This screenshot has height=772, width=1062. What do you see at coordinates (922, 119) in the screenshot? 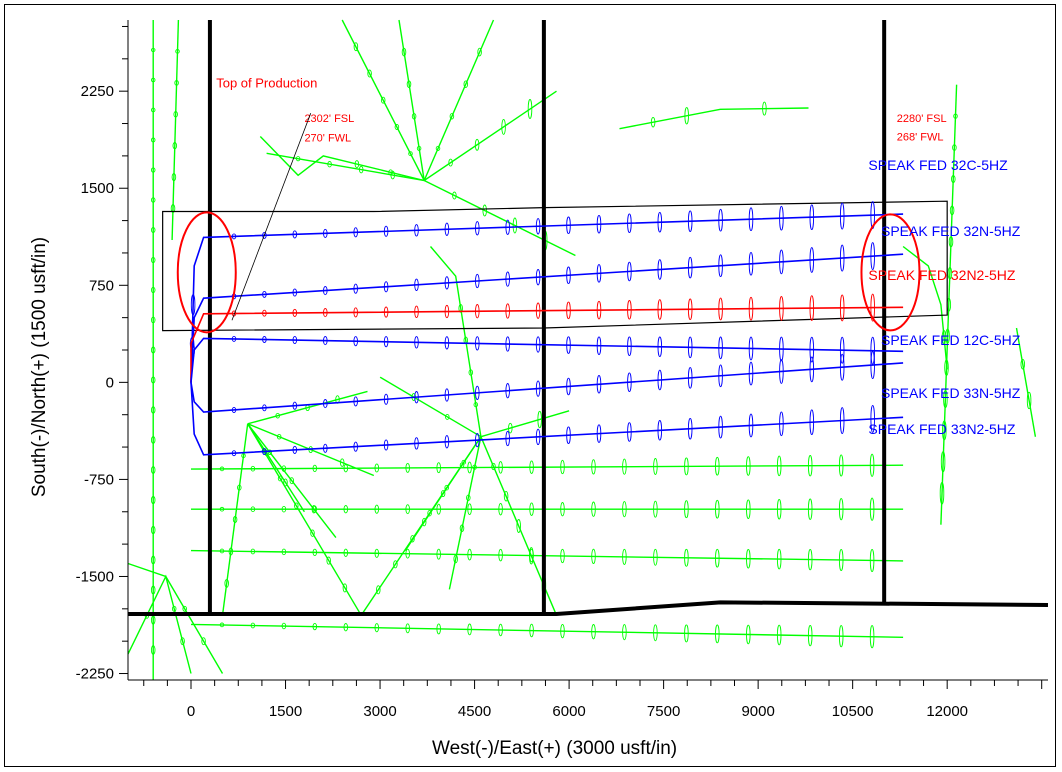
I see `annotation-3: 2280' FSL` at bounding box center [922, 119].